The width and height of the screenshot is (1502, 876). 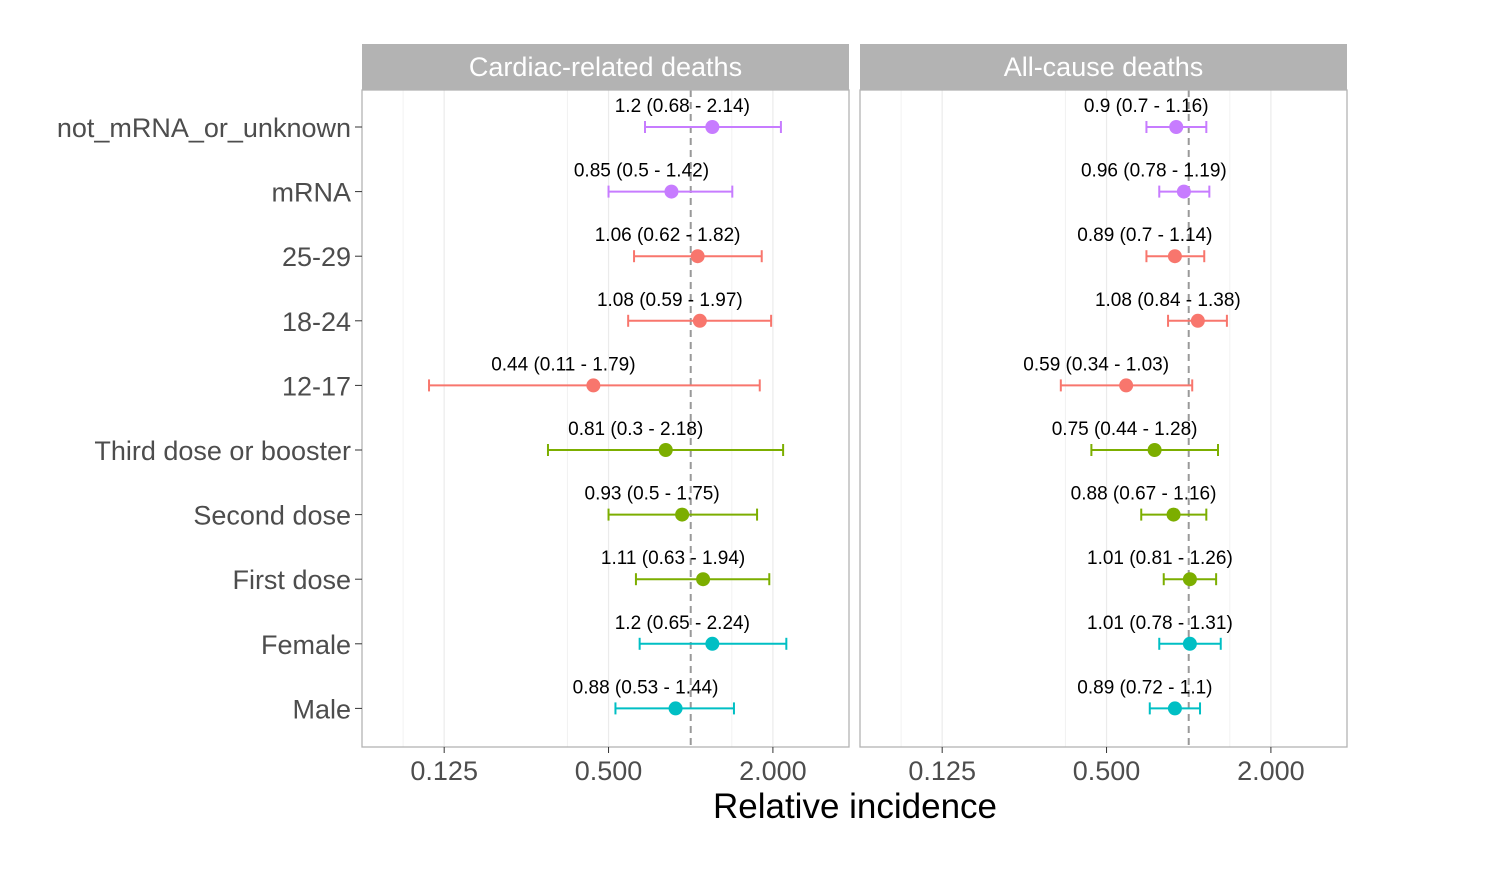 What do you see at coordinates (563, 364) in the screenshot?
I see `ci-data-label: 0.44 (0.11 - 1.79)` at bounding box center [563, 364].